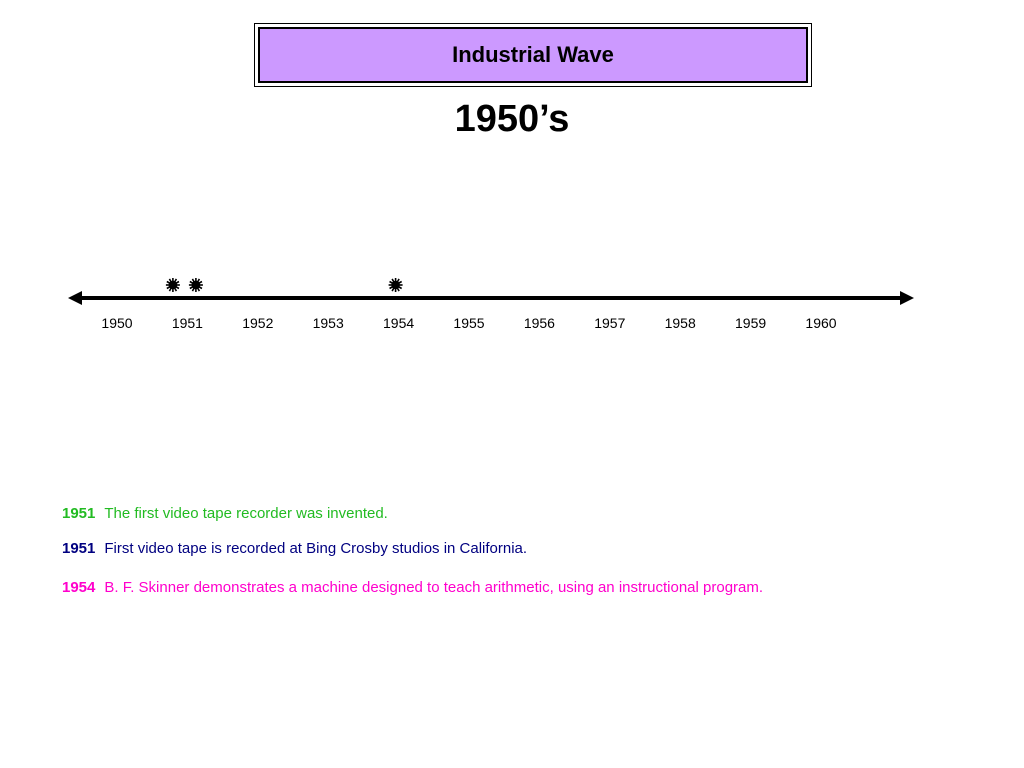  What do you see at coordinates (257, 323) in the screenshot?
I see `year-label-1952: 1952` at bounding box center [257, 323].